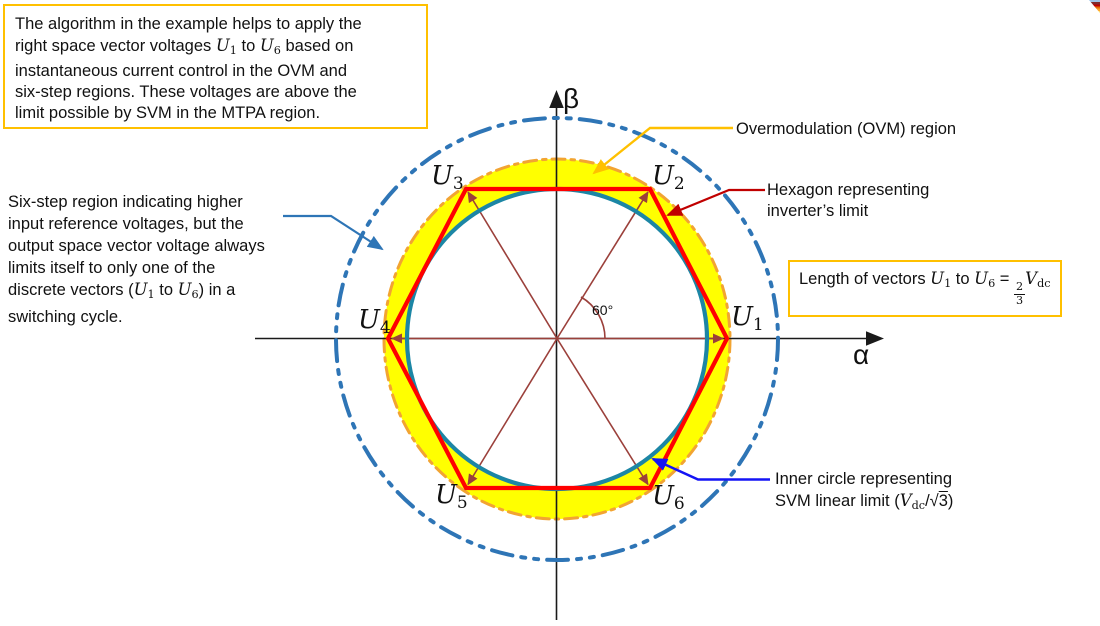 The height and width of the screenshot is (626, 1100). What do you see at coordinates (512, 265) in the screenshot?
I see `vector-u3-line` at bounding box center [512, 265].